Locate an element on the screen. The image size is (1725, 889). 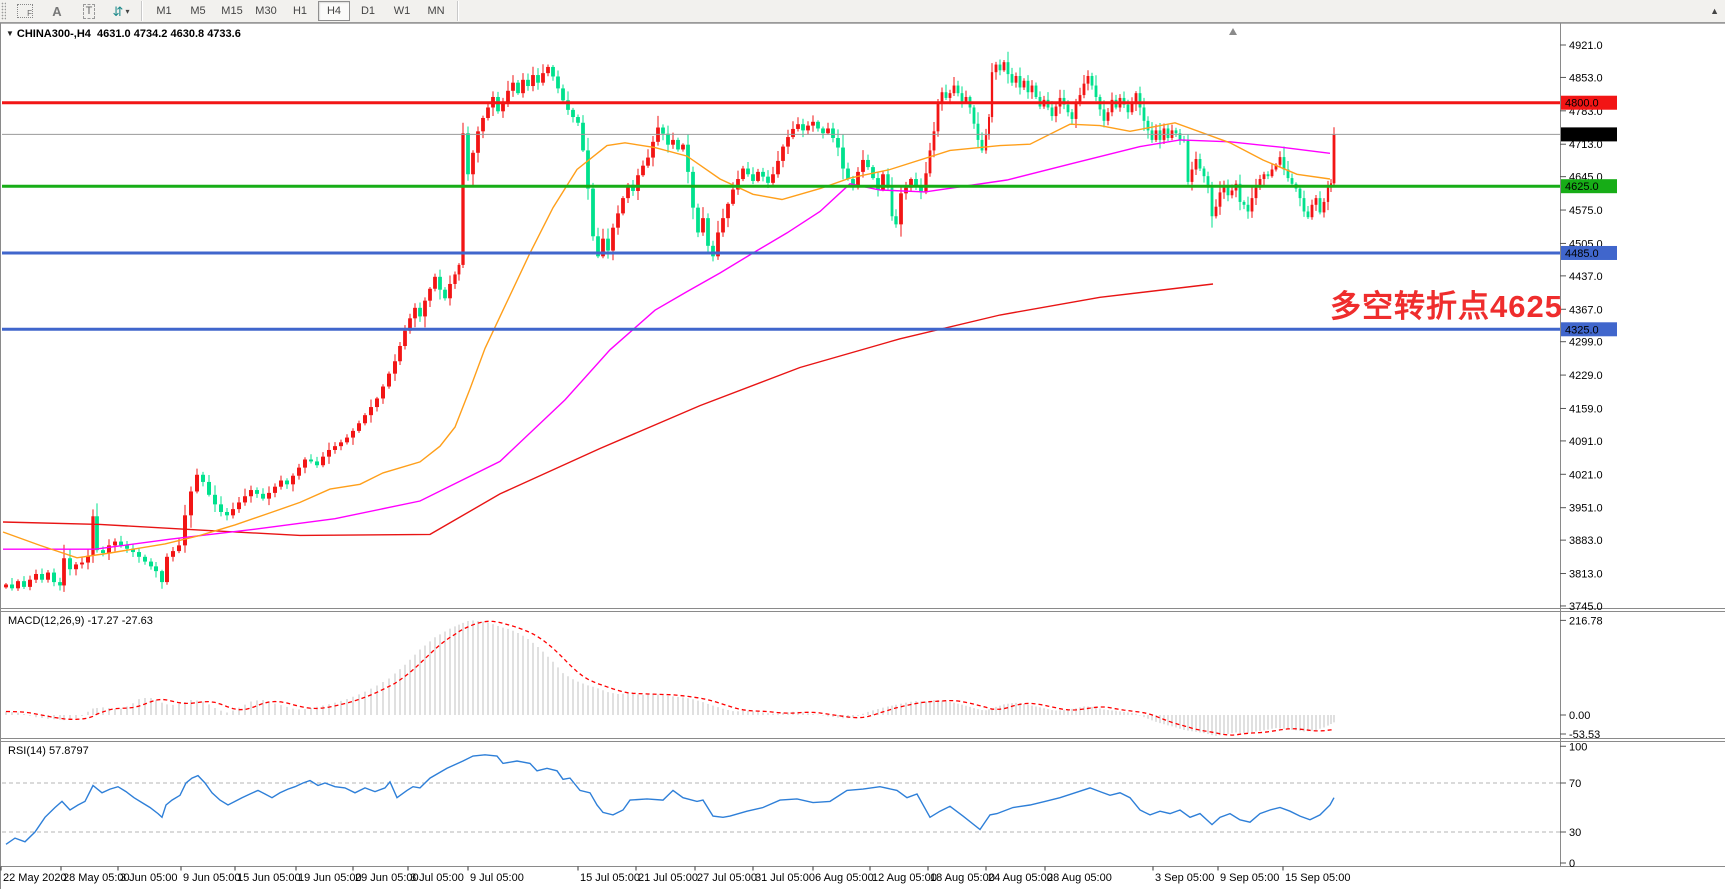
macd-panel is located at coordinates (670, 678).